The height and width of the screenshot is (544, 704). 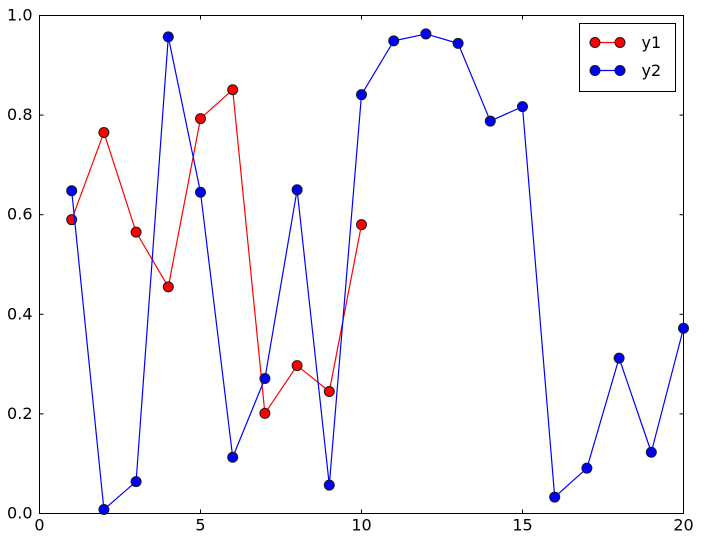 I want to click on legend-entry-y2: y2, so click(x=625, y=70).